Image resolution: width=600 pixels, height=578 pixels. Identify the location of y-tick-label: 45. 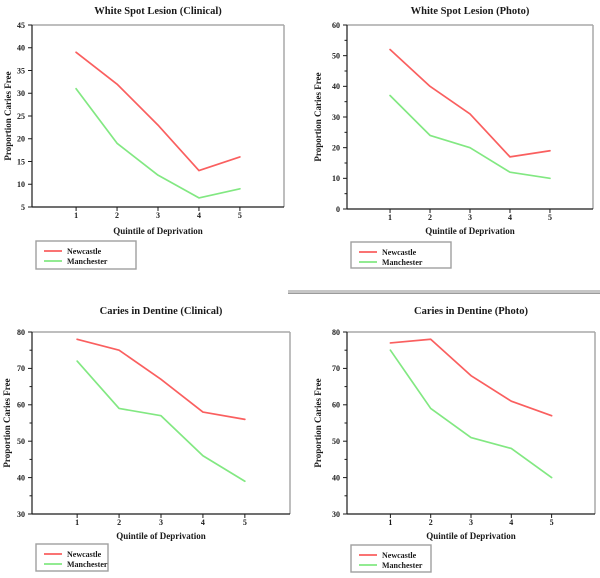
(21, 25).